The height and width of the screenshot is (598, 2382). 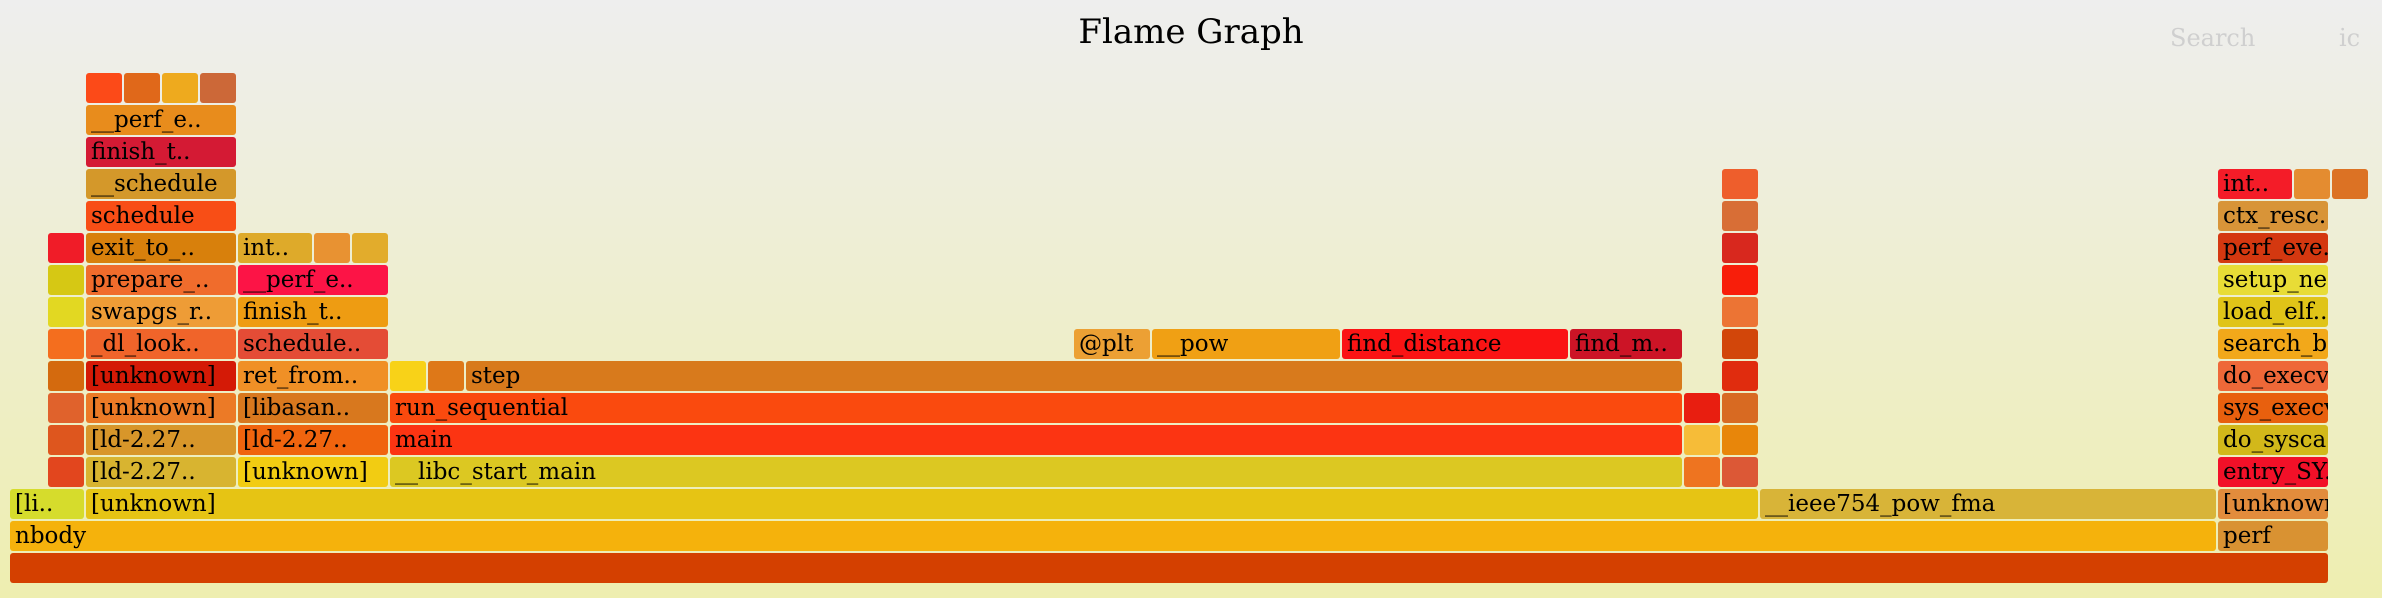 I want to click on flame-frame: swapgs_r.., so click(x=161, y=312).